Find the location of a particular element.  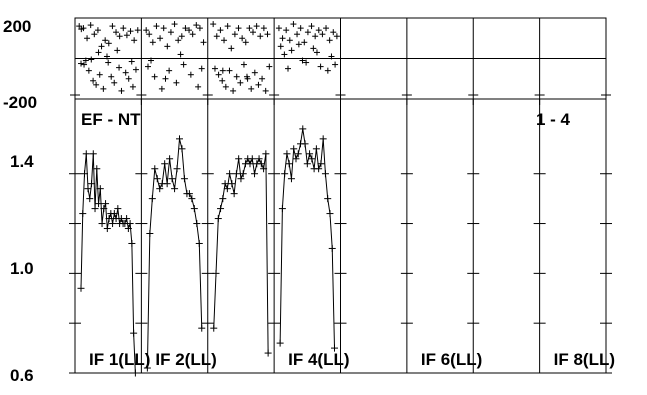

channel-range-title: 1 - 4 is located at coordinates (553, 119).